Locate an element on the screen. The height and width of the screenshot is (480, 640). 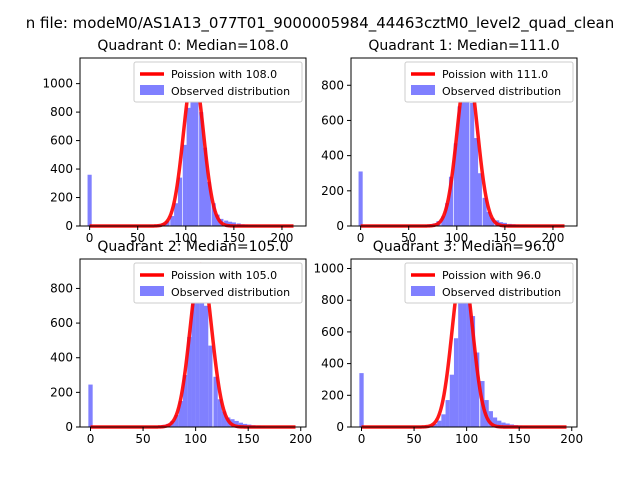
legend-poisson-label: Poission with 105.0 is located at coordinates (224, 275).